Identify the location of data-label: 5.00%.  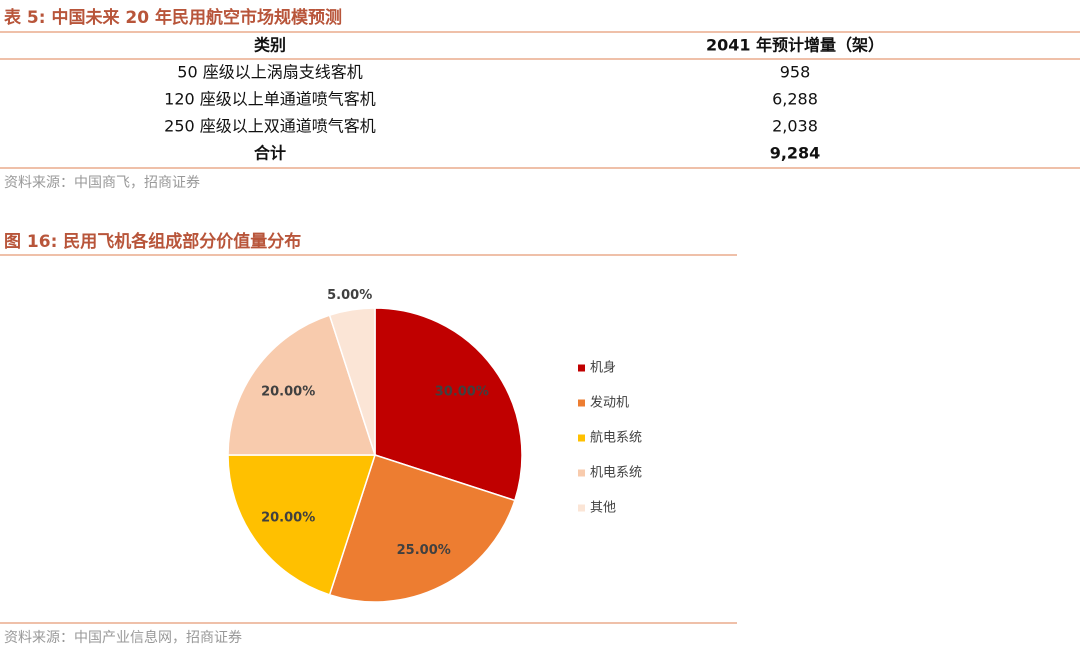
(349, 295).